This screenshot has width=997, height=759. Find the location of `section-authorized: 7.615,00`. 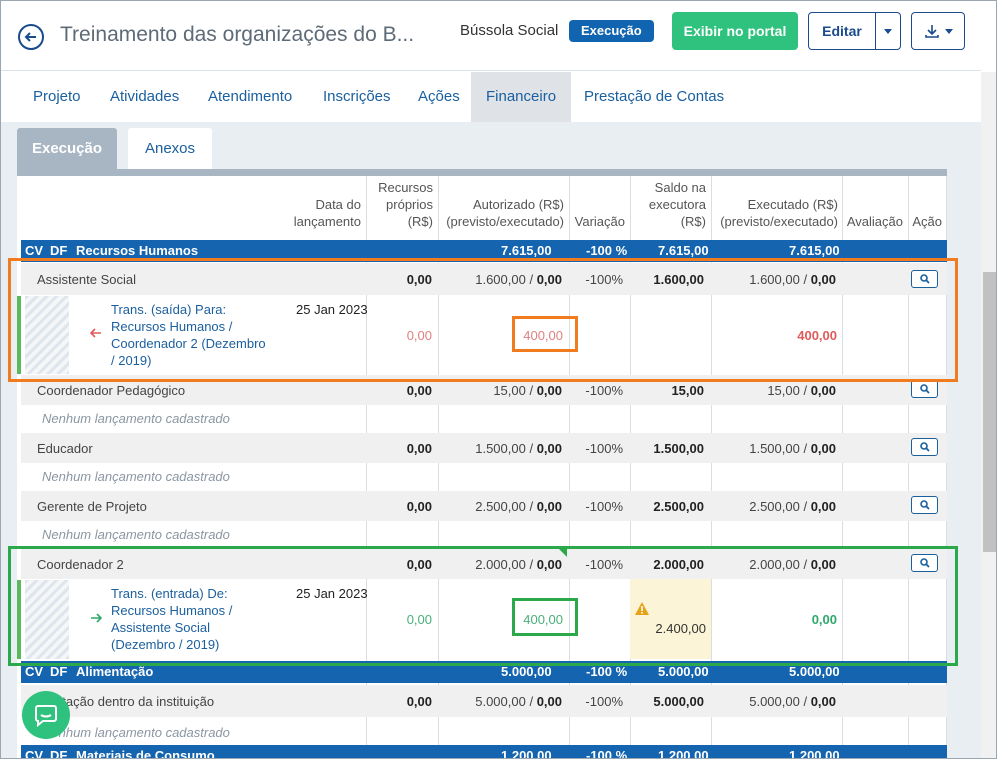

section-authorized: 7.615,00 is located at coordinates (526, 250).